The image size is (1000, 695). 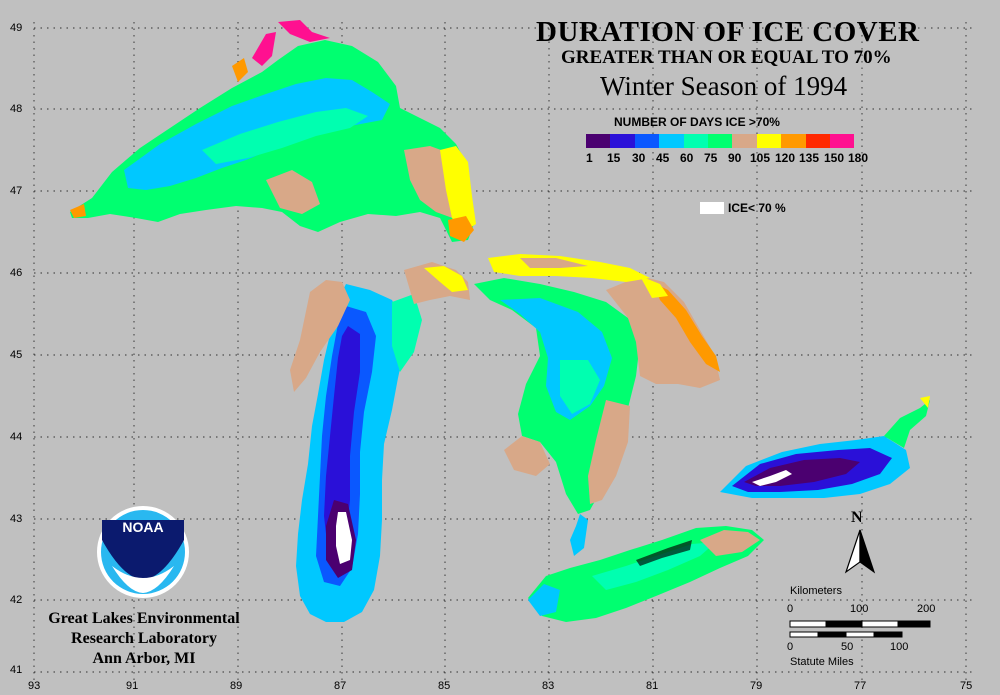 I want to click on map-title: DURATION OF ICE COVER, so click(x=728, y=32).